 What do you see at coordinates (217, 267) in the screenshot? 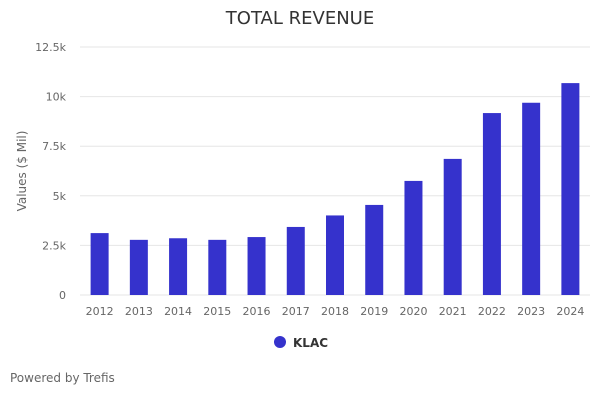
I see `bar-2015` at bounding box center [217, 267].